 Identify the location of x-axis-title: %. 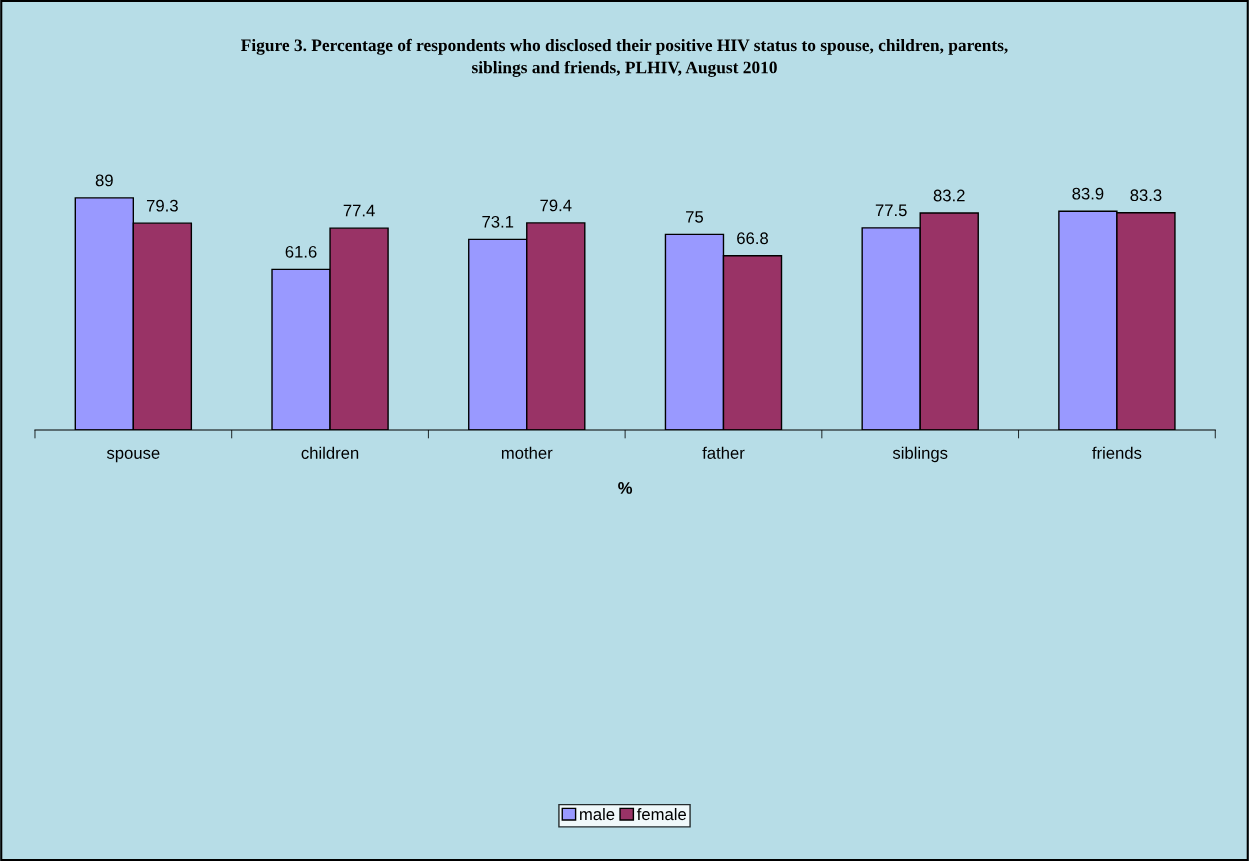
(625, 488).